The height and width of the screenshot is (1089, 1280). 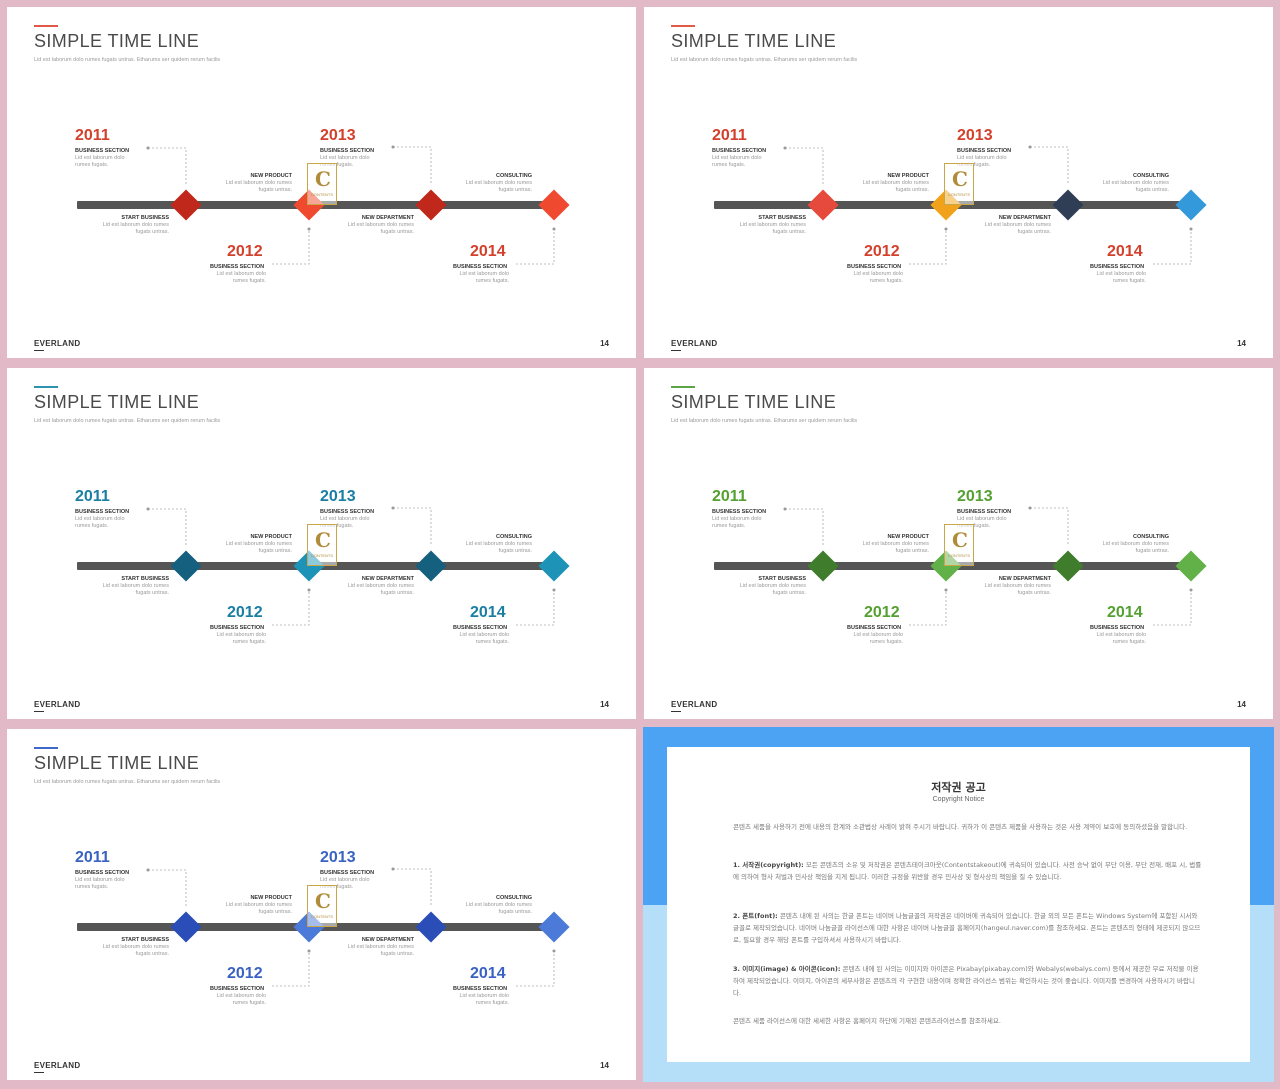 What do you see at coordinates (488, 973) in the screenshot?
I see `year-2014: 2014` at bounding box center [488, 973].